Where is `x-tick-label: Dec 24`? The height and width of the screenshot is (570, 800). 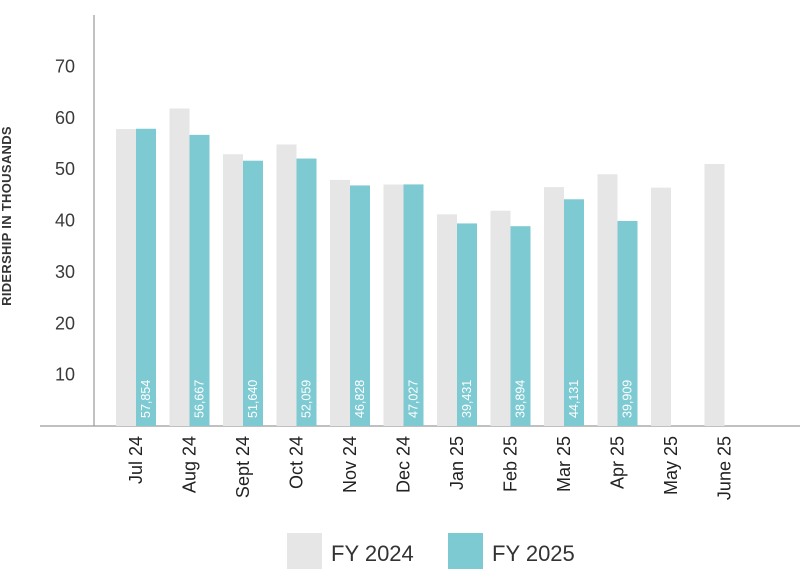
x-tick-label: Dec 24 is located at coordinates (404, 464).